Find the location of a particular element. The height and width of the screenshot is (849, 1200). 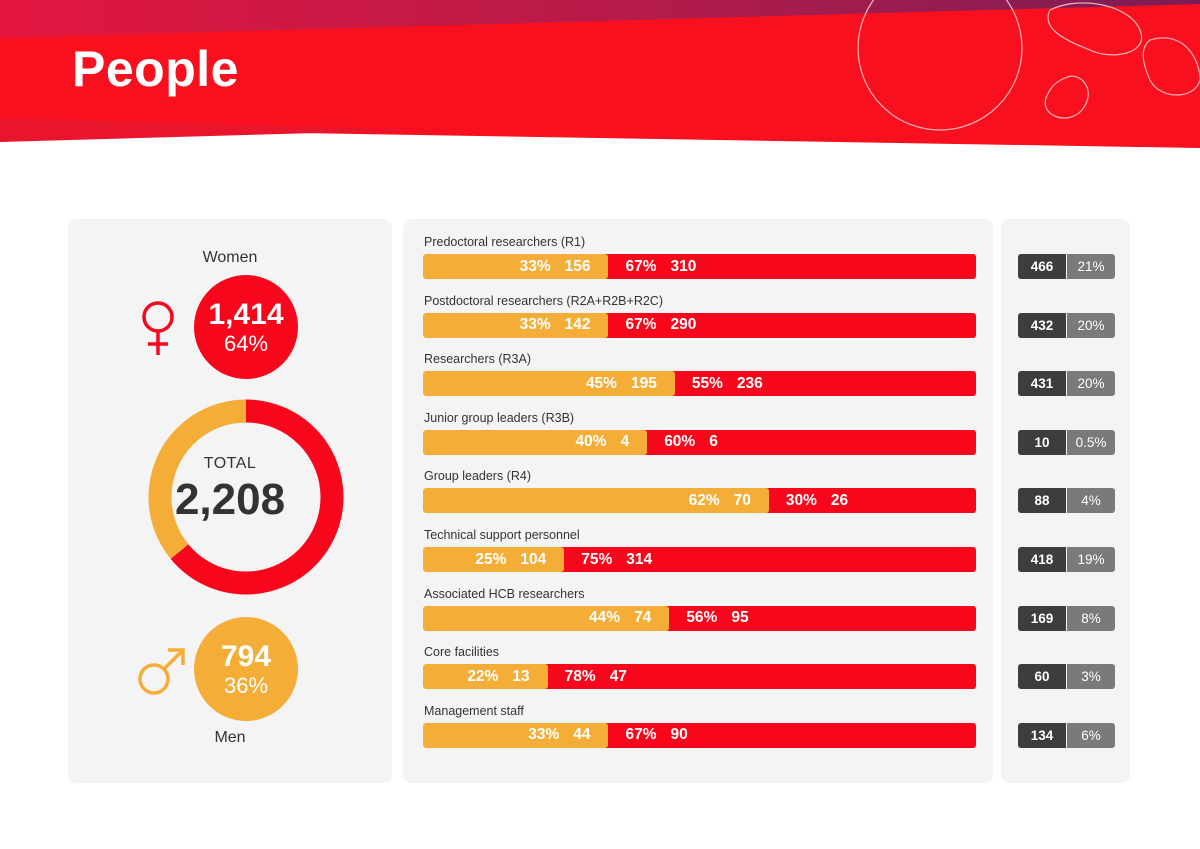

women-count-label: 95 is located at coordinates (740, 618).